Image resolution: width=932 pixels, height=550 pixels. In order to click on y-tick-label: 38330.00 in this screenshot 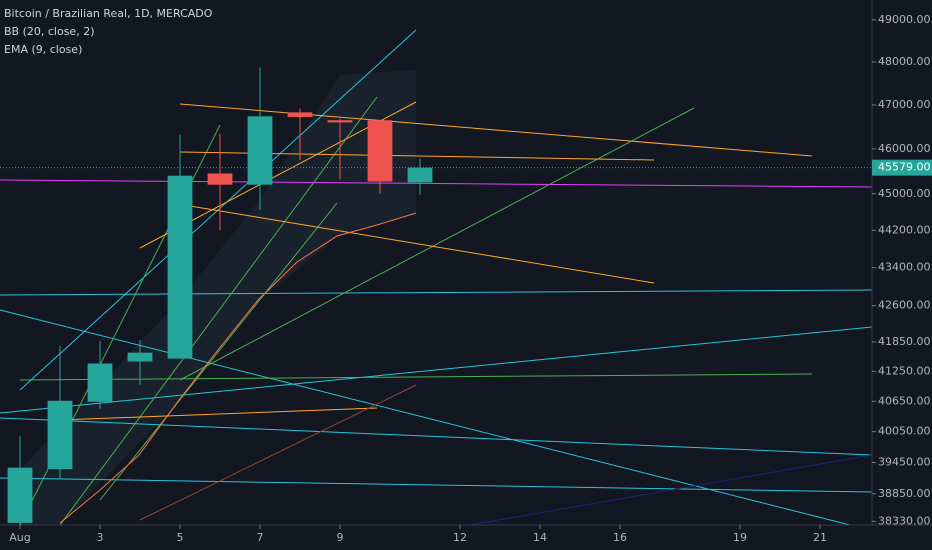, I will do `click(904, 520)`.